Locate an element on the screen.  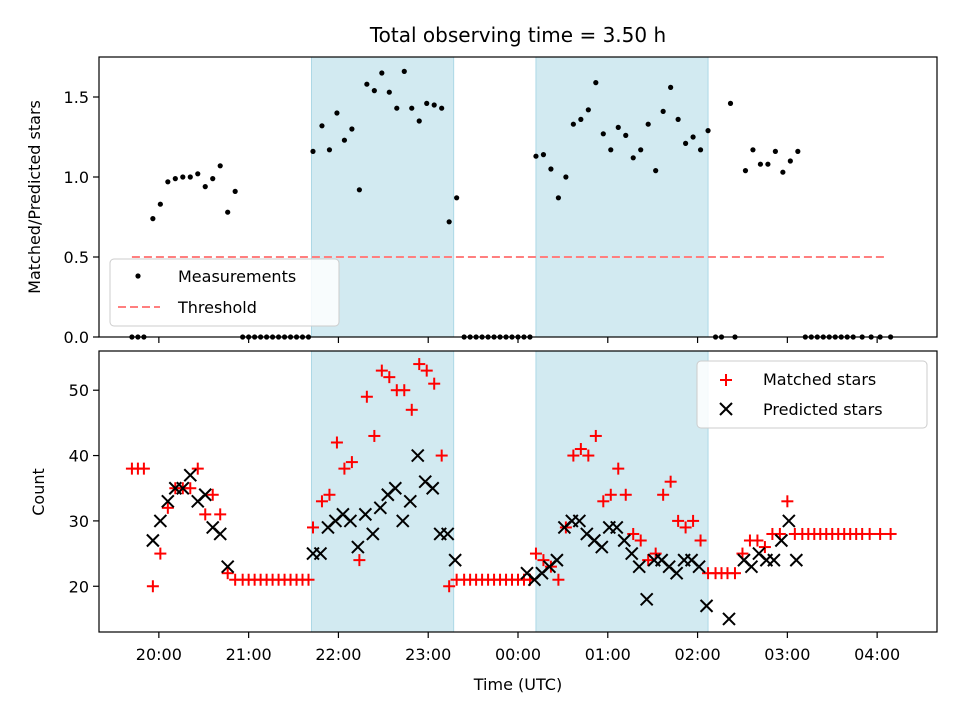
bottom-y-ticks: 20 30 40 50 is located at coordinates (84, 488).